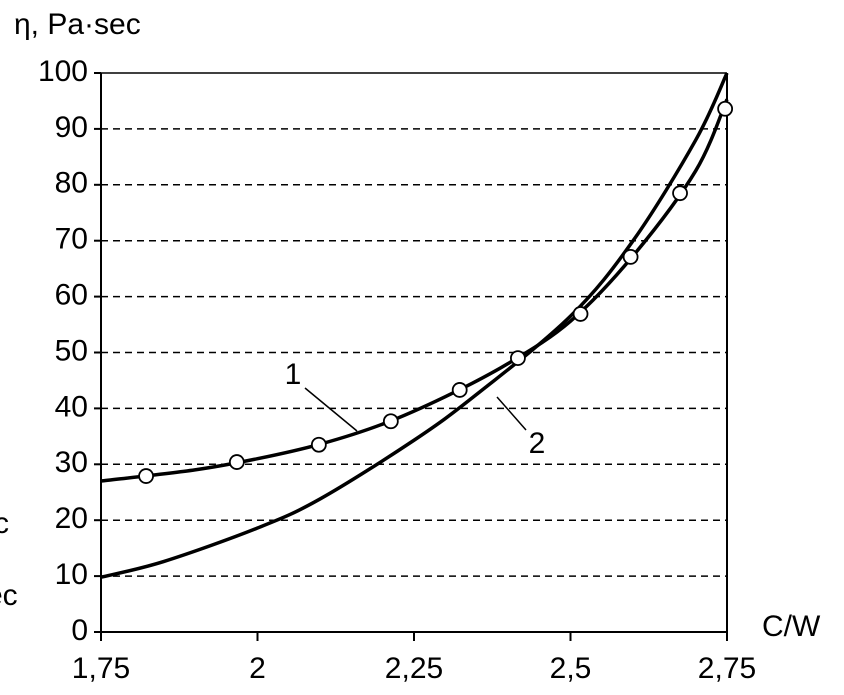  What do you see at coordinates (9, 595) in the screenshot?
I see `annotation: ec` at bounding box center [9, 595].